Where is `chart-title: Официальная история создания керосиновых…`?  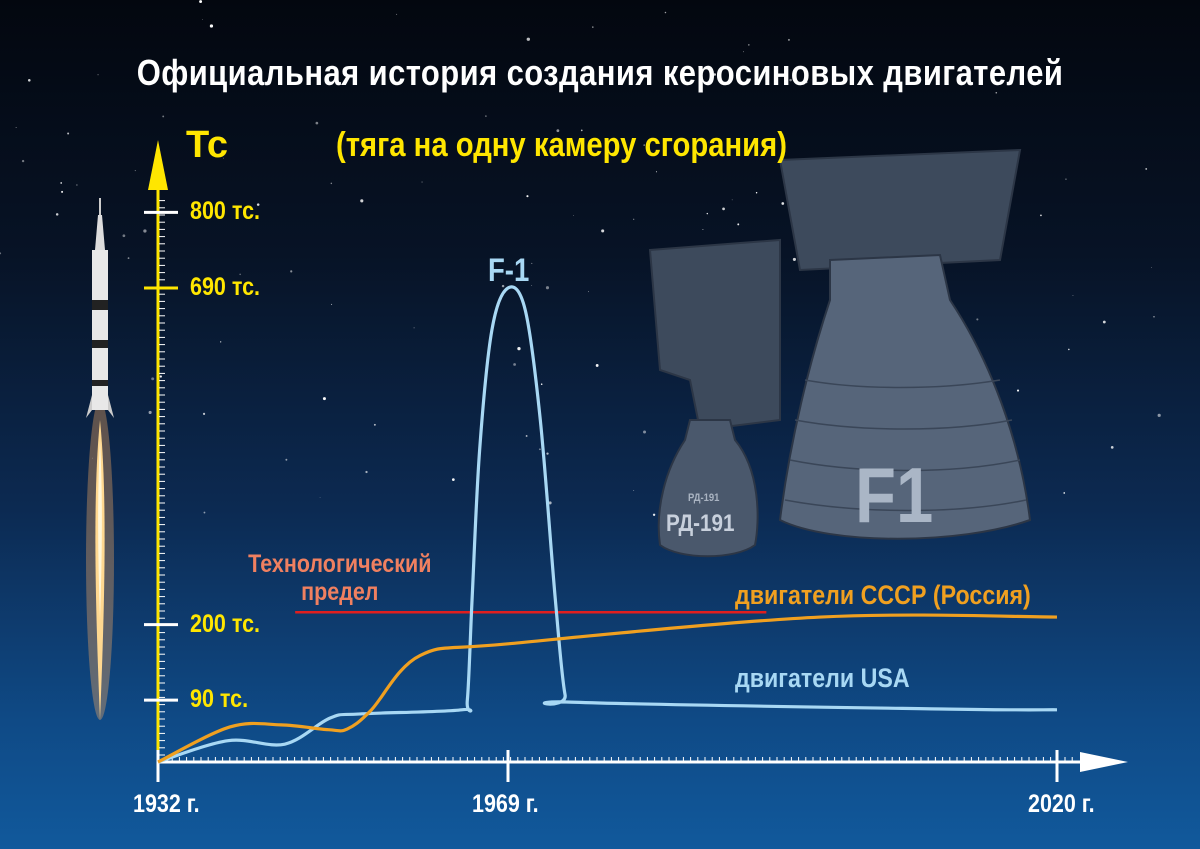
chart-title: Официальная история создания керосиновых… is located at coordinates (600, 72).